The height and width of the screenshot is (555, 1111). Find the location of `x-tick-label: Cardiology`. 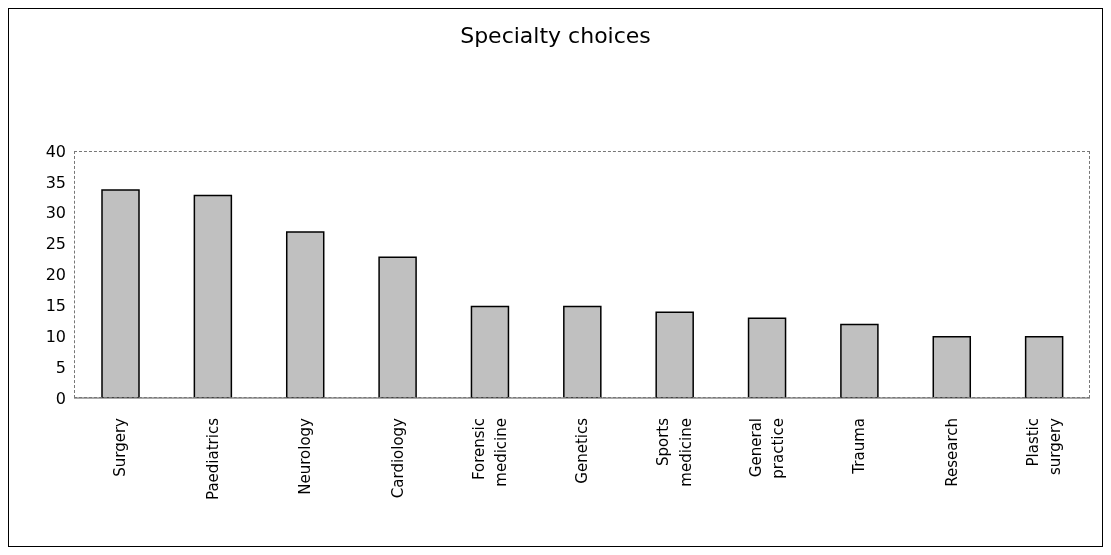

x-tick-label: Cardiology is located at coordinates (397, 458).